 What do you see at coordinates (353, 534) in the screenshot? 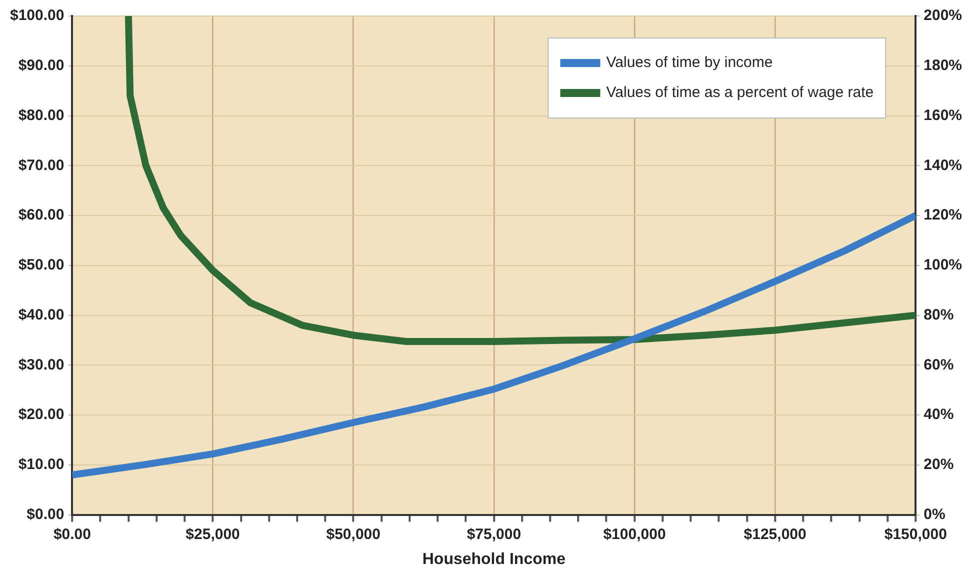
I see `x-tick-label: $50,000` at bounding box center [353, 534].